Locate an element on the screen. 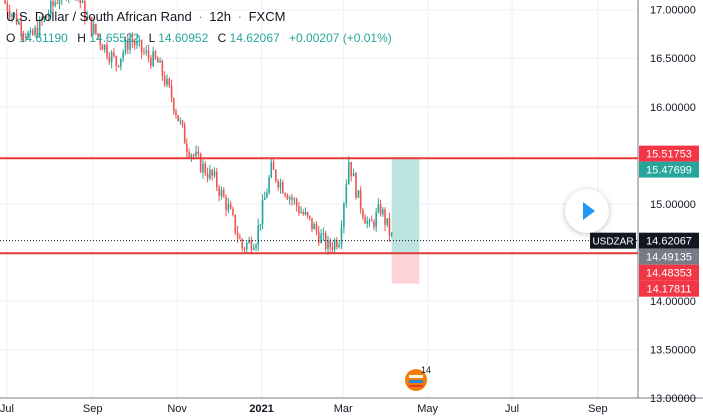 Image resolution: width=703 pixels, height=420 pixels. price-label-text: 15.51753 is located at coordinates (669, 155).